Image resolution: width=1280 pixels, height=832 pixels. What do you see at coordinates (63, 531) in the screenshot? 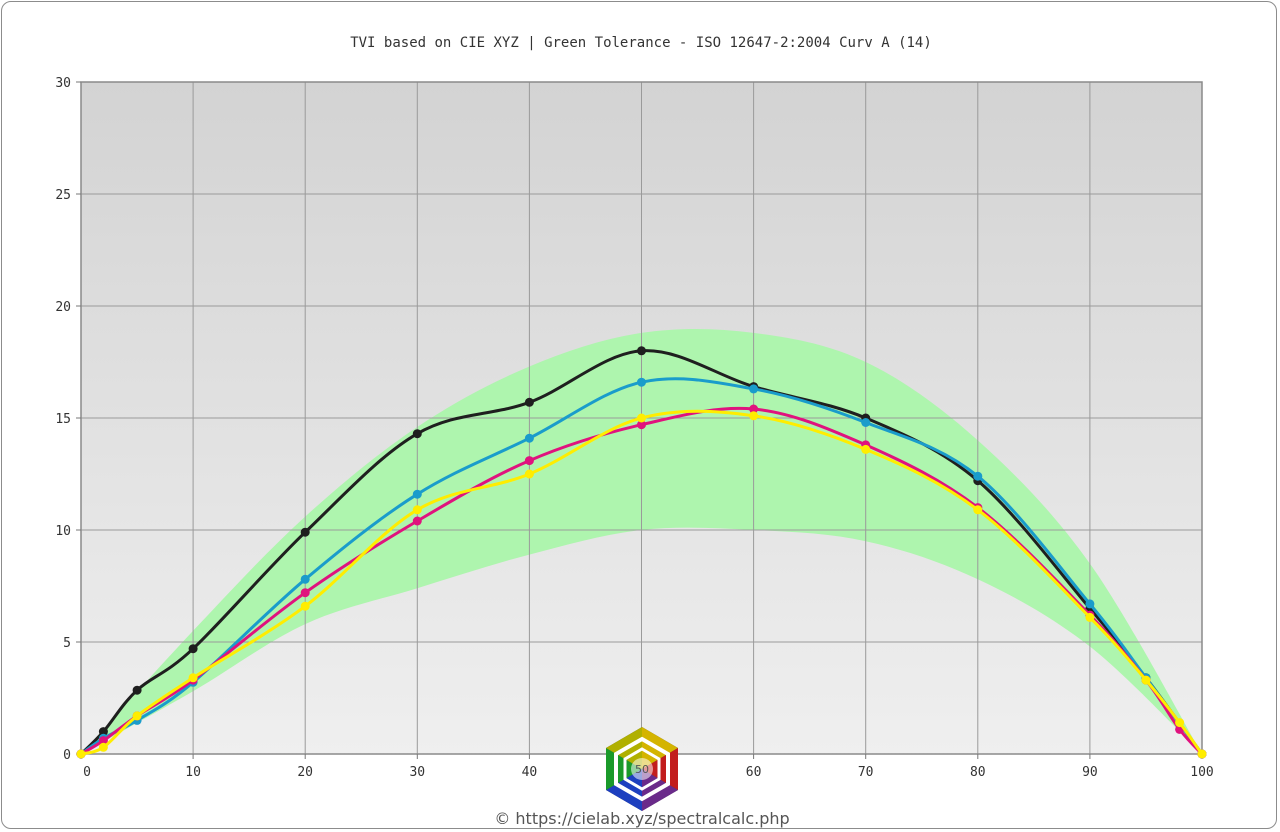
I see `y-tick-label: 10` at bounding box center [63, 531].